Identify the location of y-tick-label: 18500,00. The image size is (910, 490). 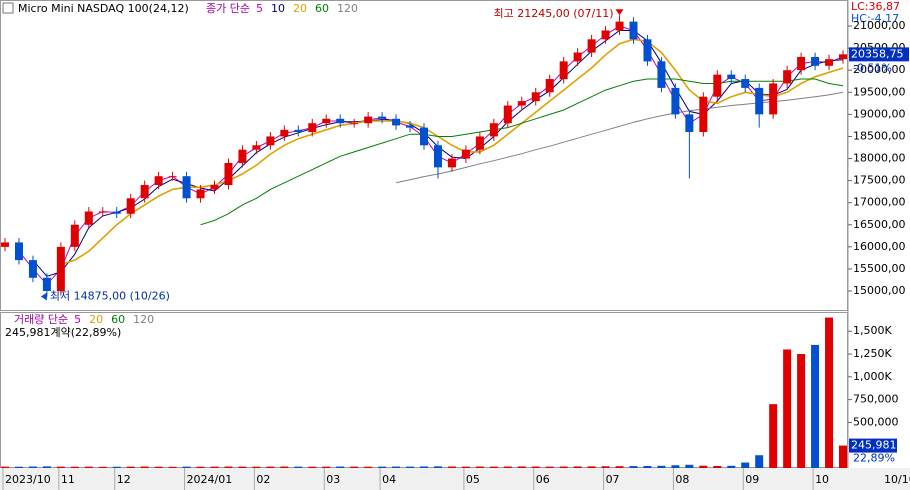
(879, 135).